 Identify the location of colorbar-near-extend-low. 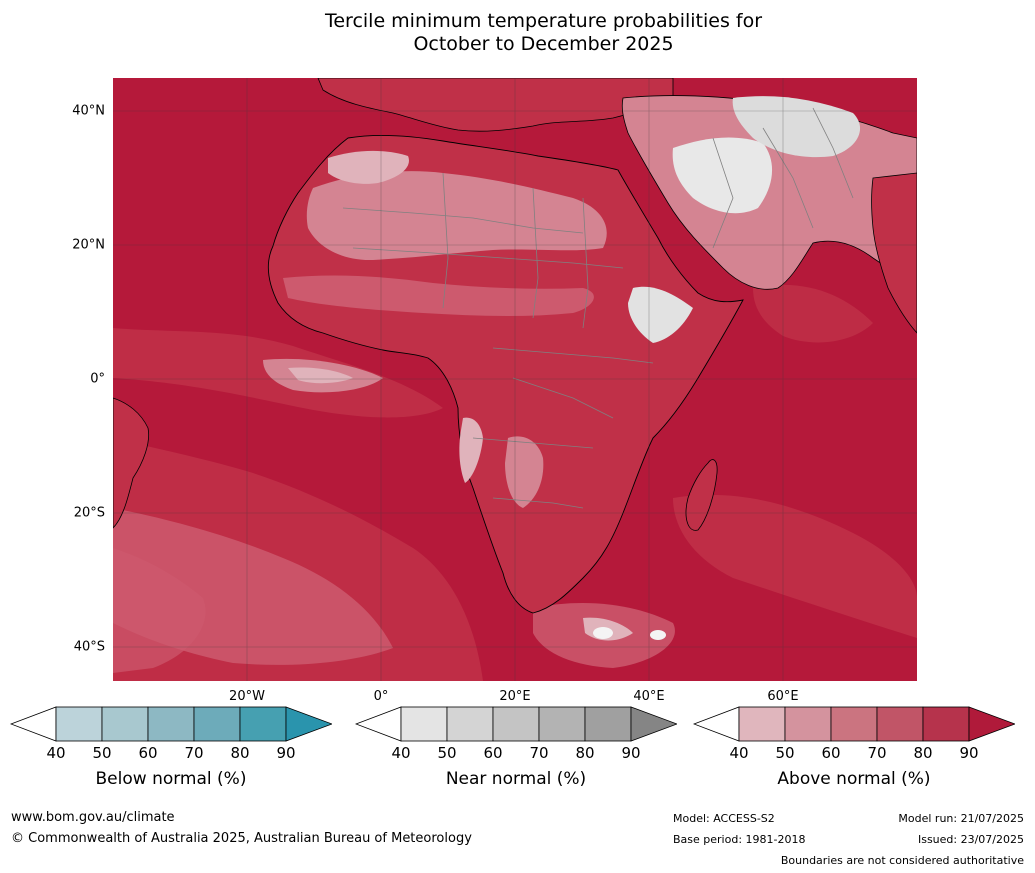
(378, 724).